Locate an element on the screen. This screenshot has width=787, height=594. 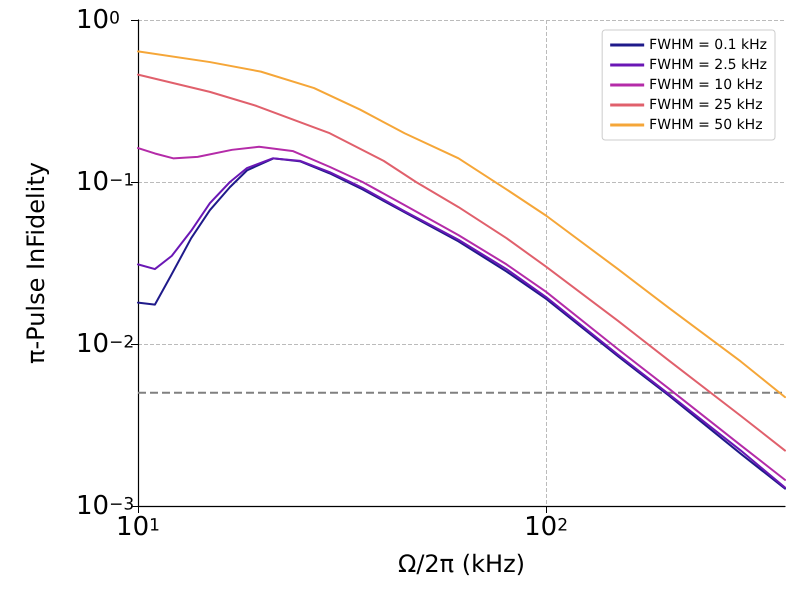
legend-label: FWHM = 2.5 kHz is located at coordinates (708, 65).